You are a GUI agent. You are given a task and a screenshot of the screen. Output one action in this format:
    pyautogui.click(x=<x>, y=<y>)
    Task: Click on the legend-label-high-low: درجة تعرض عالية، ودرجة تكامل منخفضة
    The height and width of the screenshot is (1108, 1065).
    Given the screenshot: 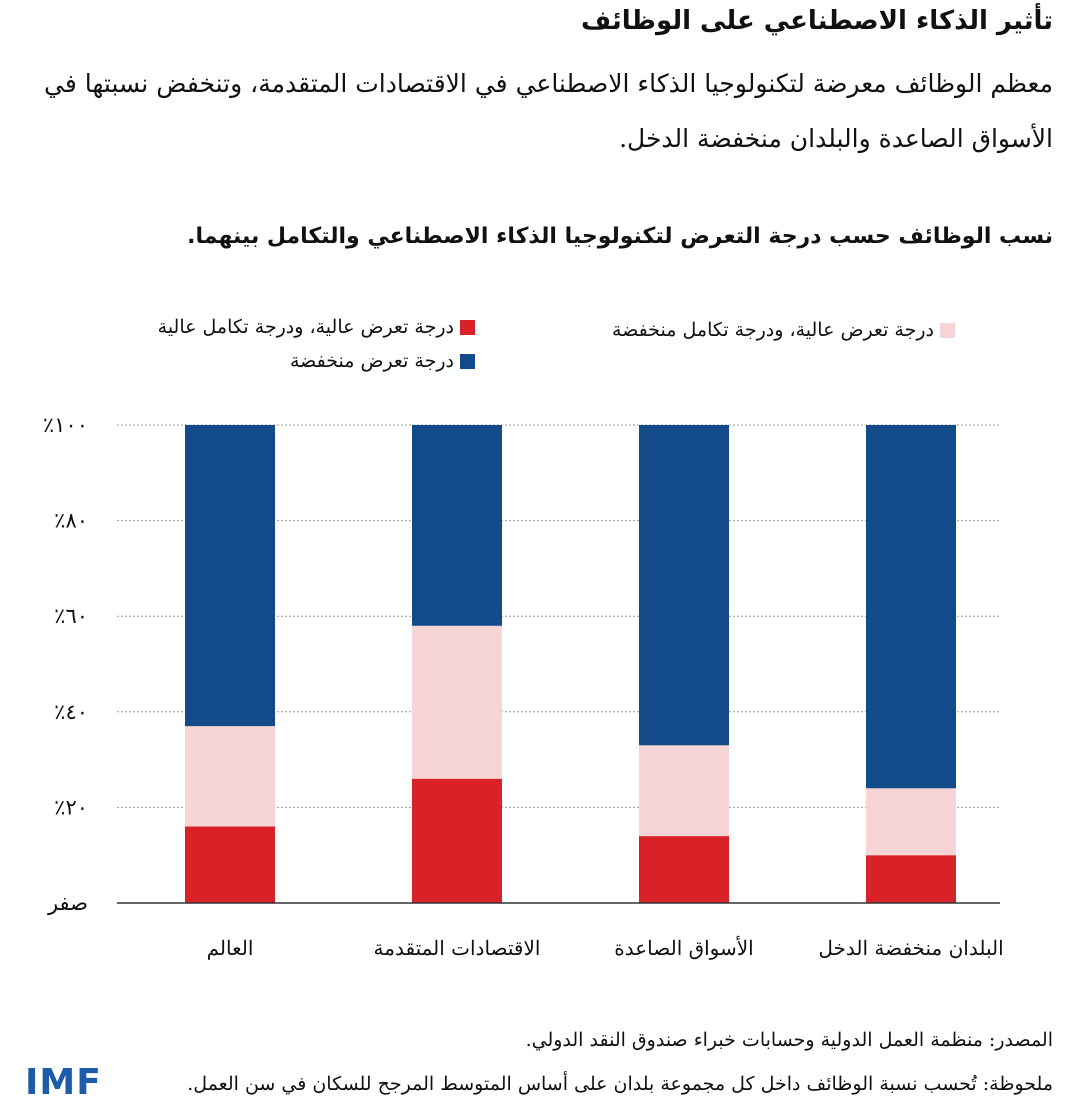 What is the action you would take?
    pyautogui.click(x=773, y=330)
    